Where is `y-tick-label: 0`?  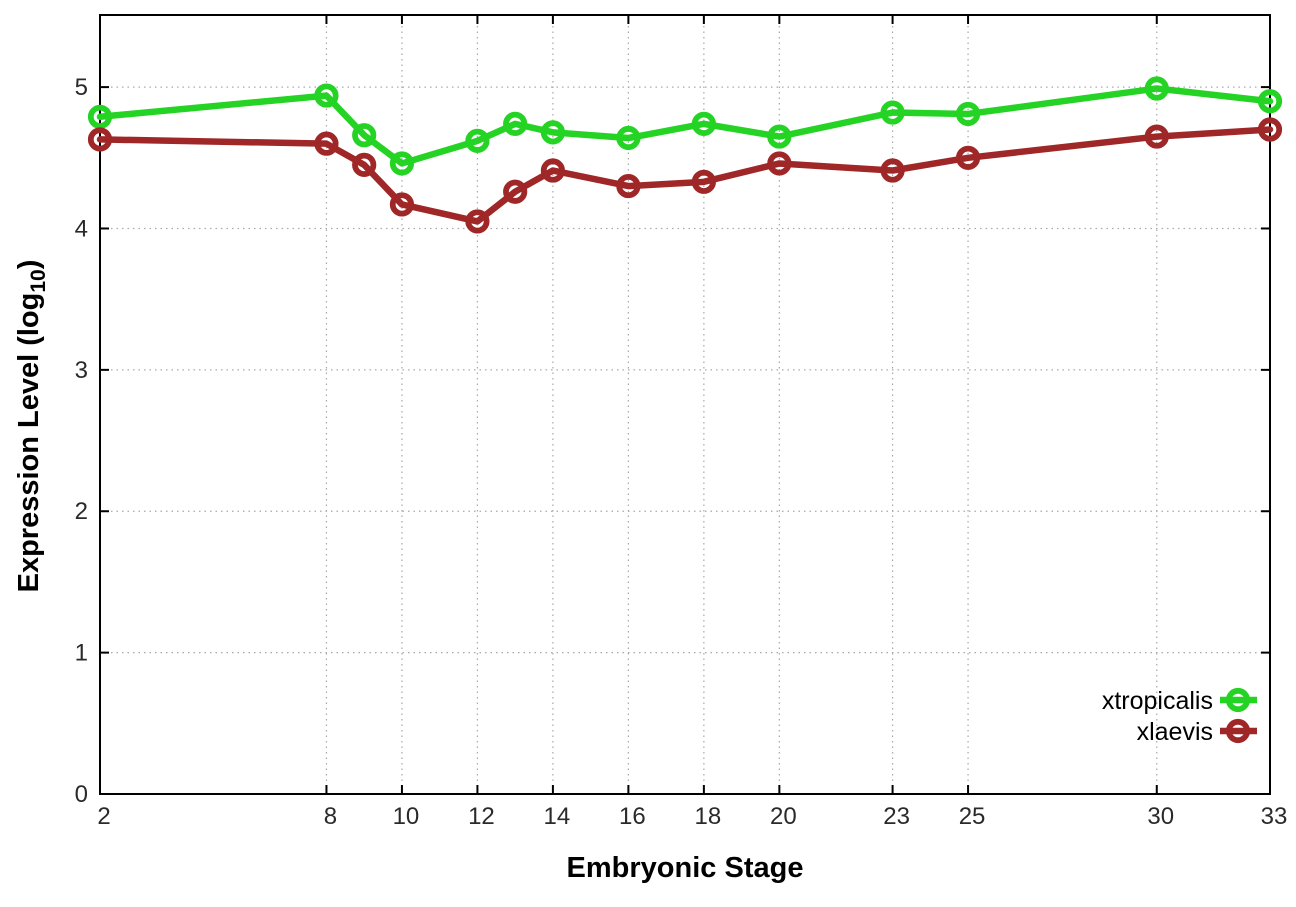
y-tick-label: 0 is located at coordinates (81, 794).